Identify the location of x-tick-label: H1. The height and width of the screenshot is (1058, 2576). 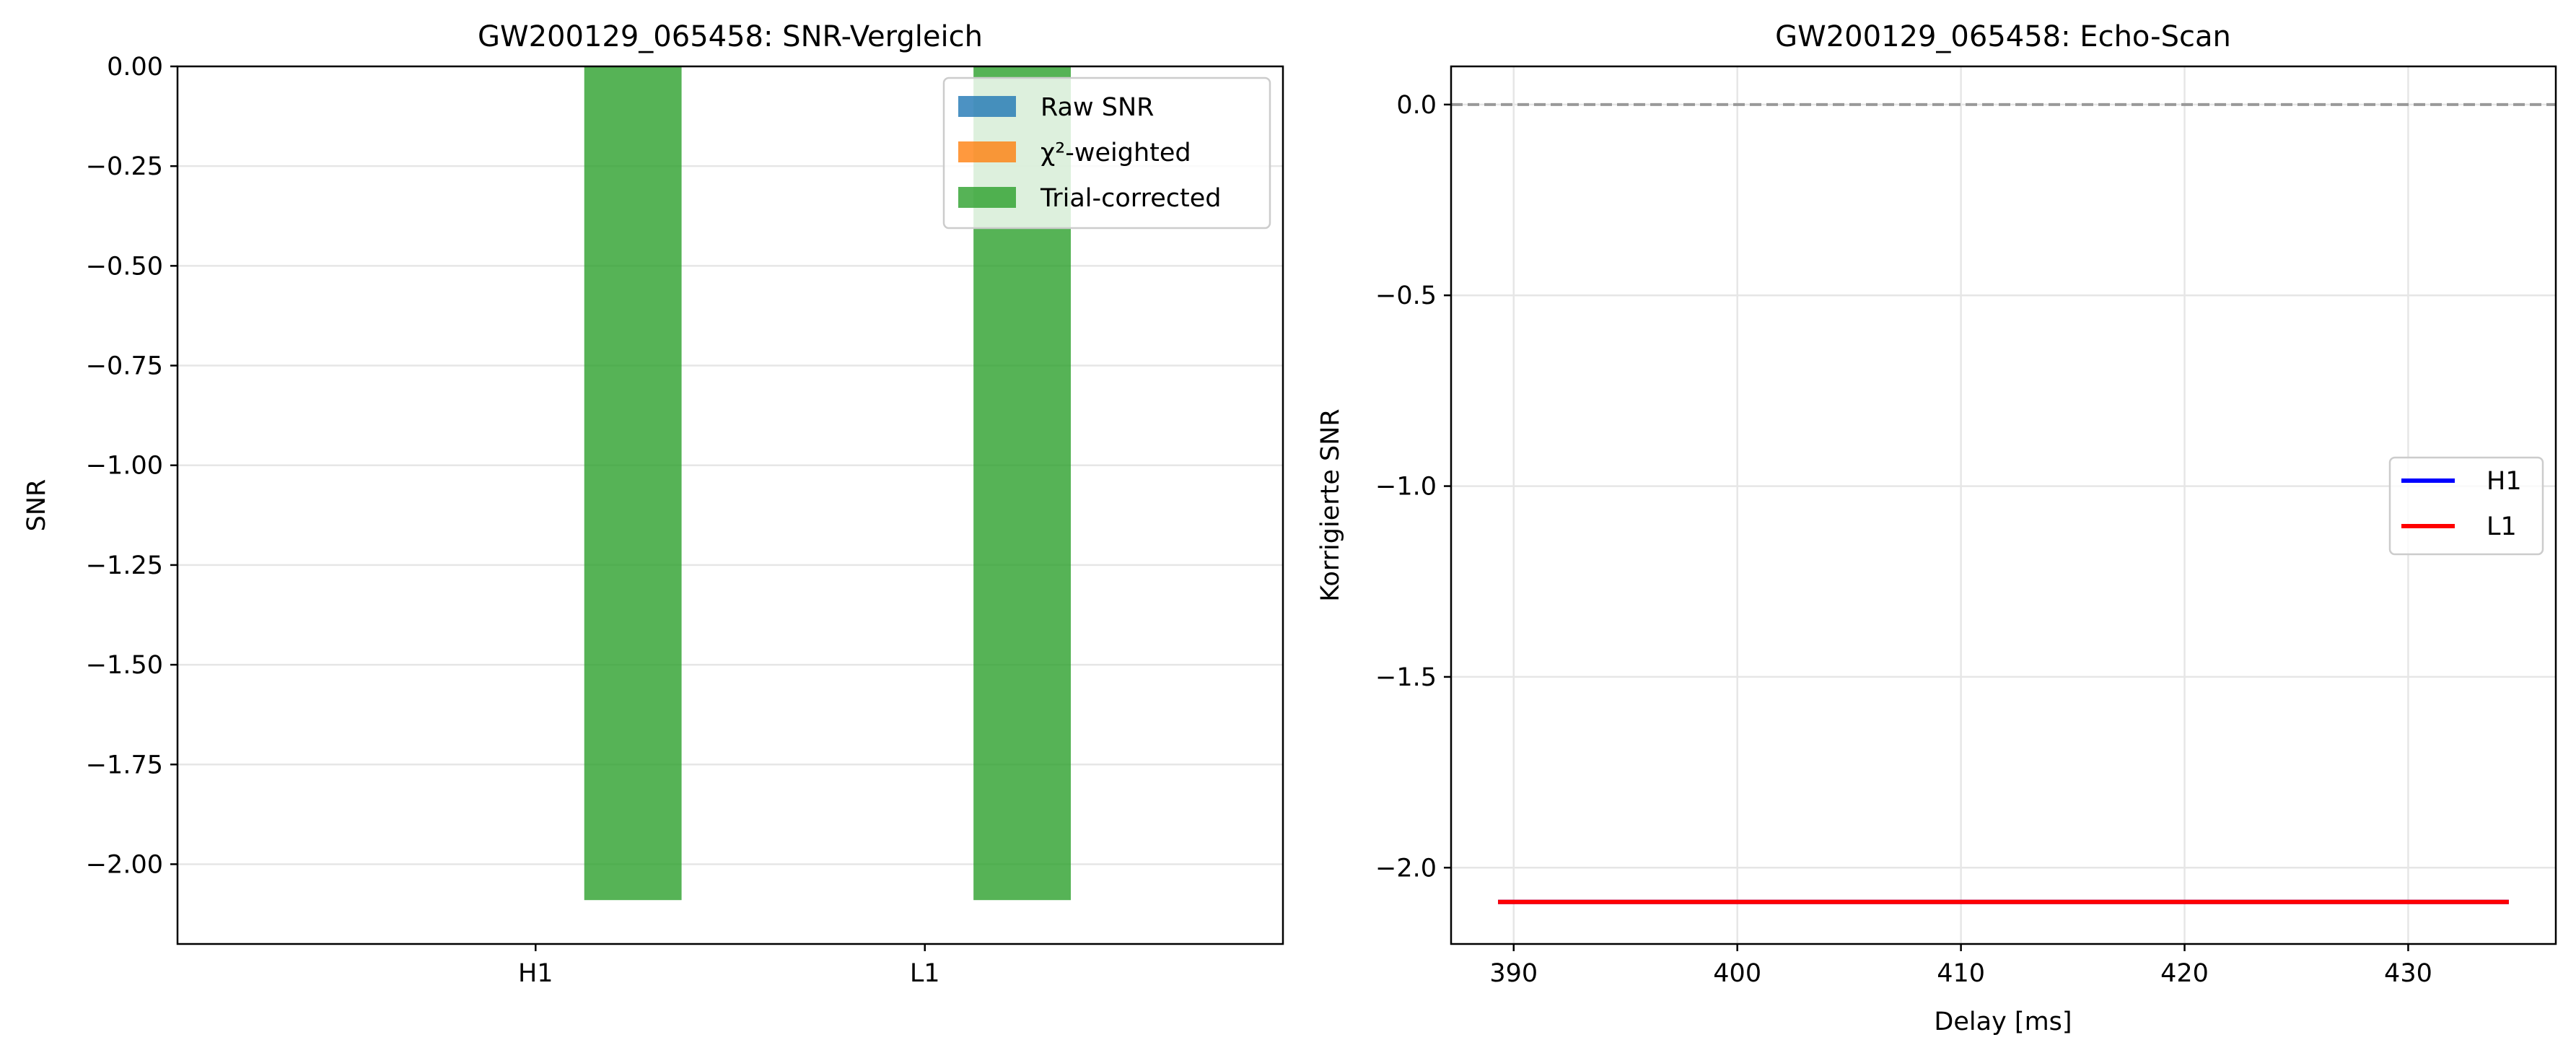
(535, 973).